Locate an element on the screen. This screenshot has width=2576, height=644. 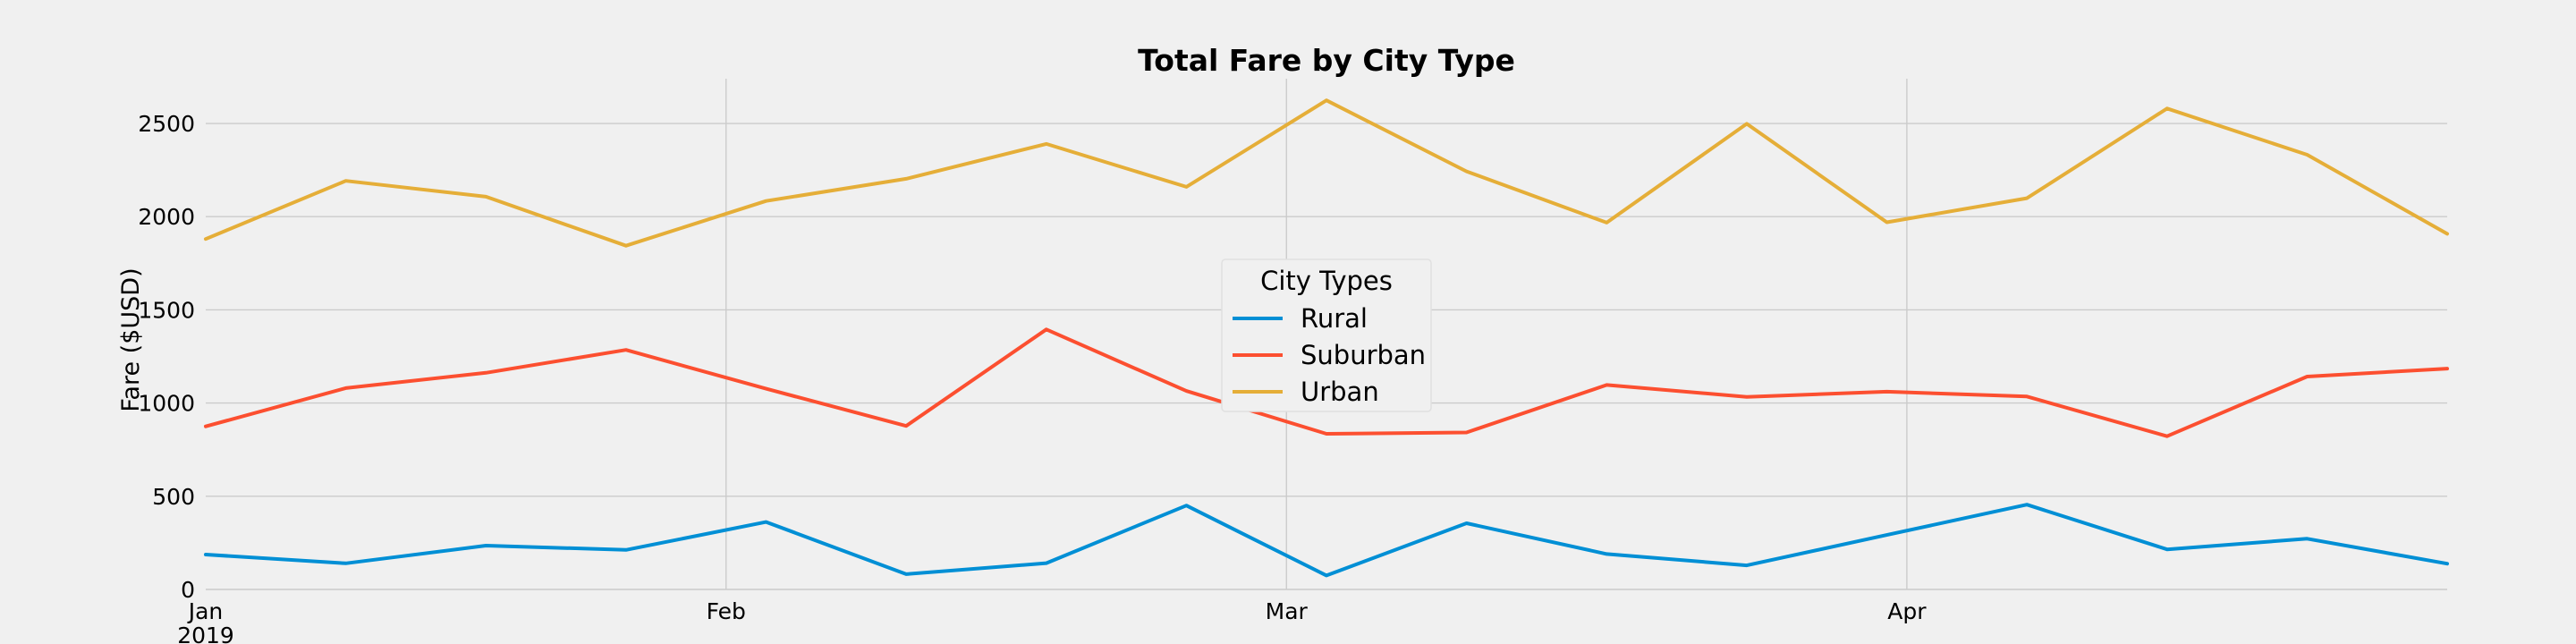
legend-label-urban: Urban is located at coordinates (1340, 392).